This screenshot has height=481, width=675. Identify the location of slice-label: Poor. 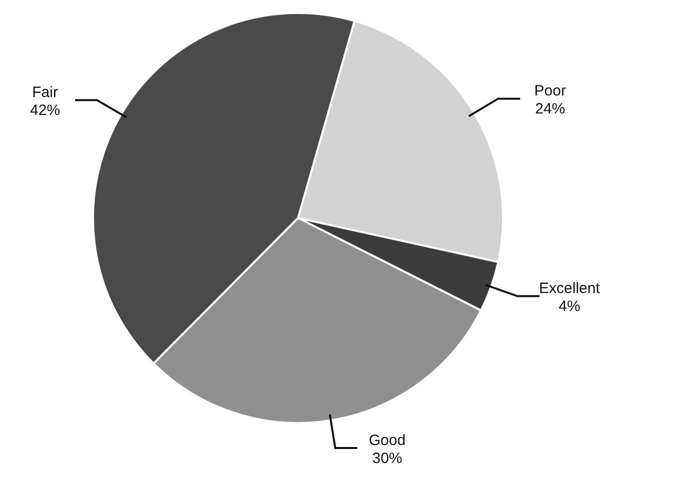
(550, 91).